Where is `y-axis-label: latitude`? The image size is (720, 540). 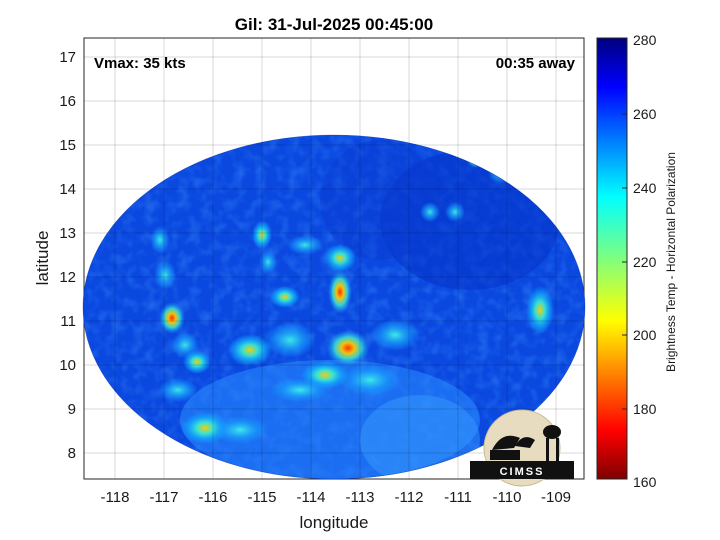
y-axis-label: latitude is located at coordinates (42, 258).